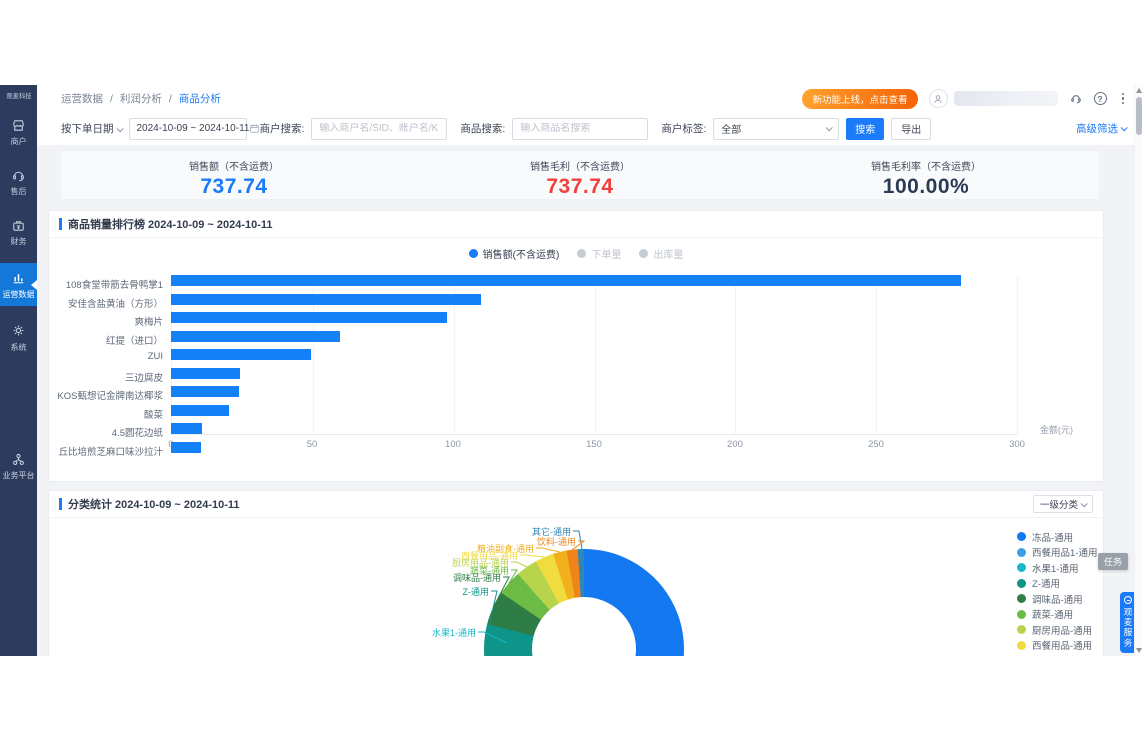  What do you see at coordinates (1112, 561) in the screenshot?
I see `task-floating-tab: 任务` at bounding box center [1112, 561].